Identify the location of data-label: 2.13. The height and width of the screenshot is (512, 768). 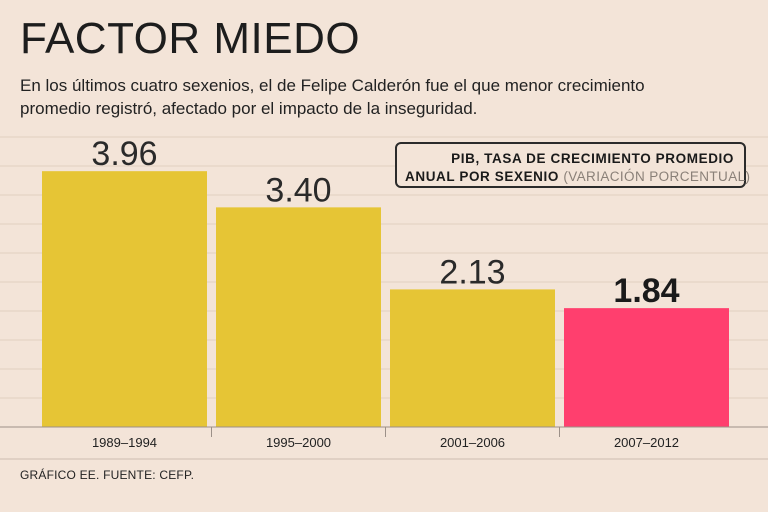
(472, 272).